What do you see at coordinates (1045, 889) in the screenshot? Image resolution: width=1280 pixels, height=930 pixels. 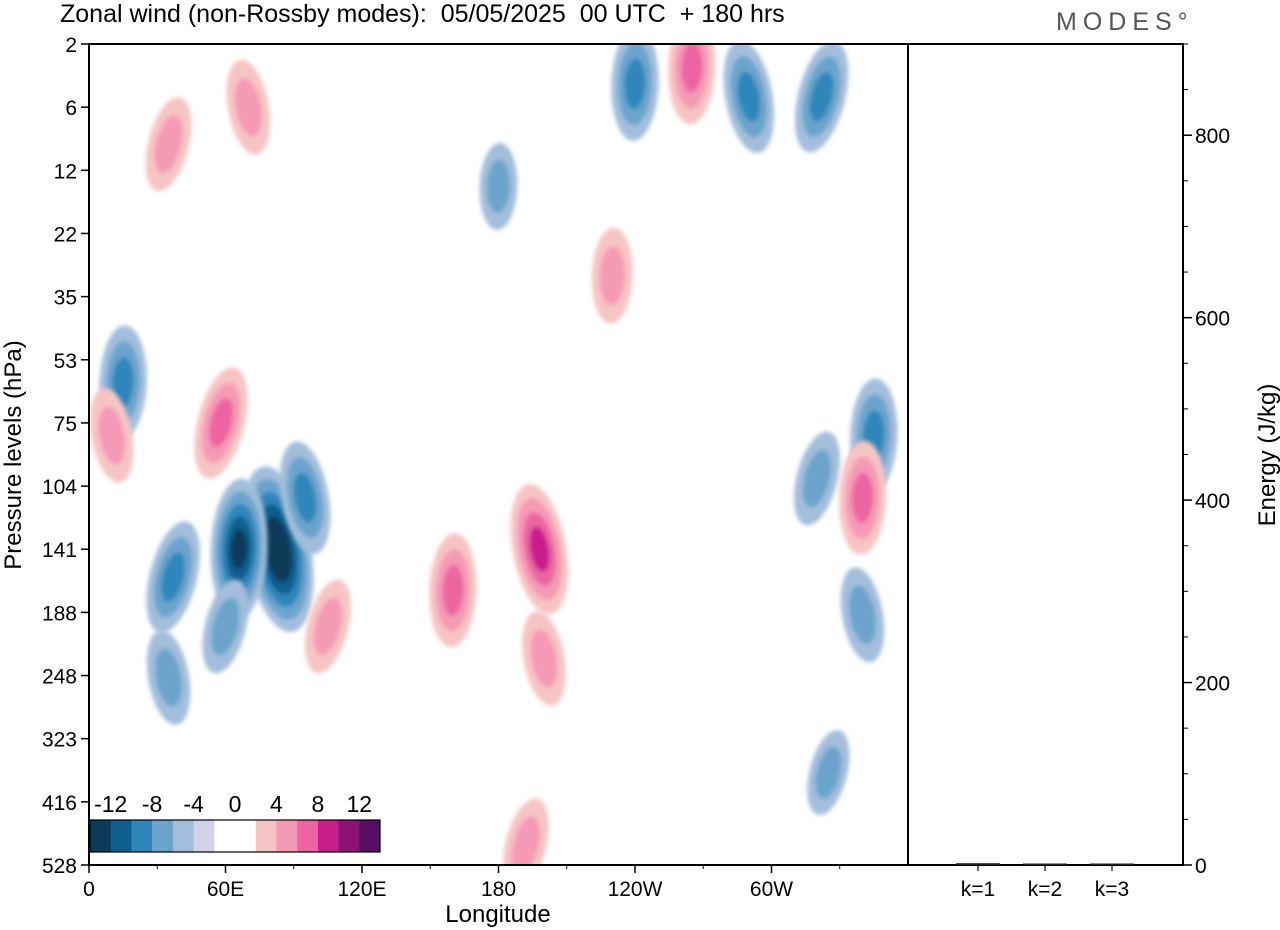 I see `energy-category-label: k=2` at bounding box center [1045, 889].